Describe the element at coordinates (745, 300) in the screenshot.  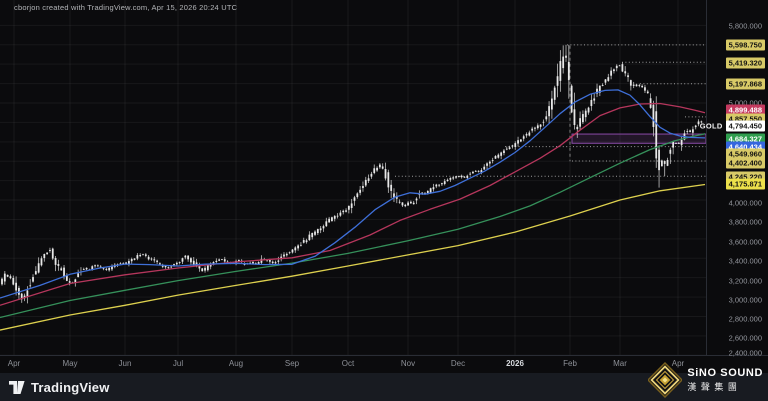
I see `y-axis-tick: 3,000.000` at that location.